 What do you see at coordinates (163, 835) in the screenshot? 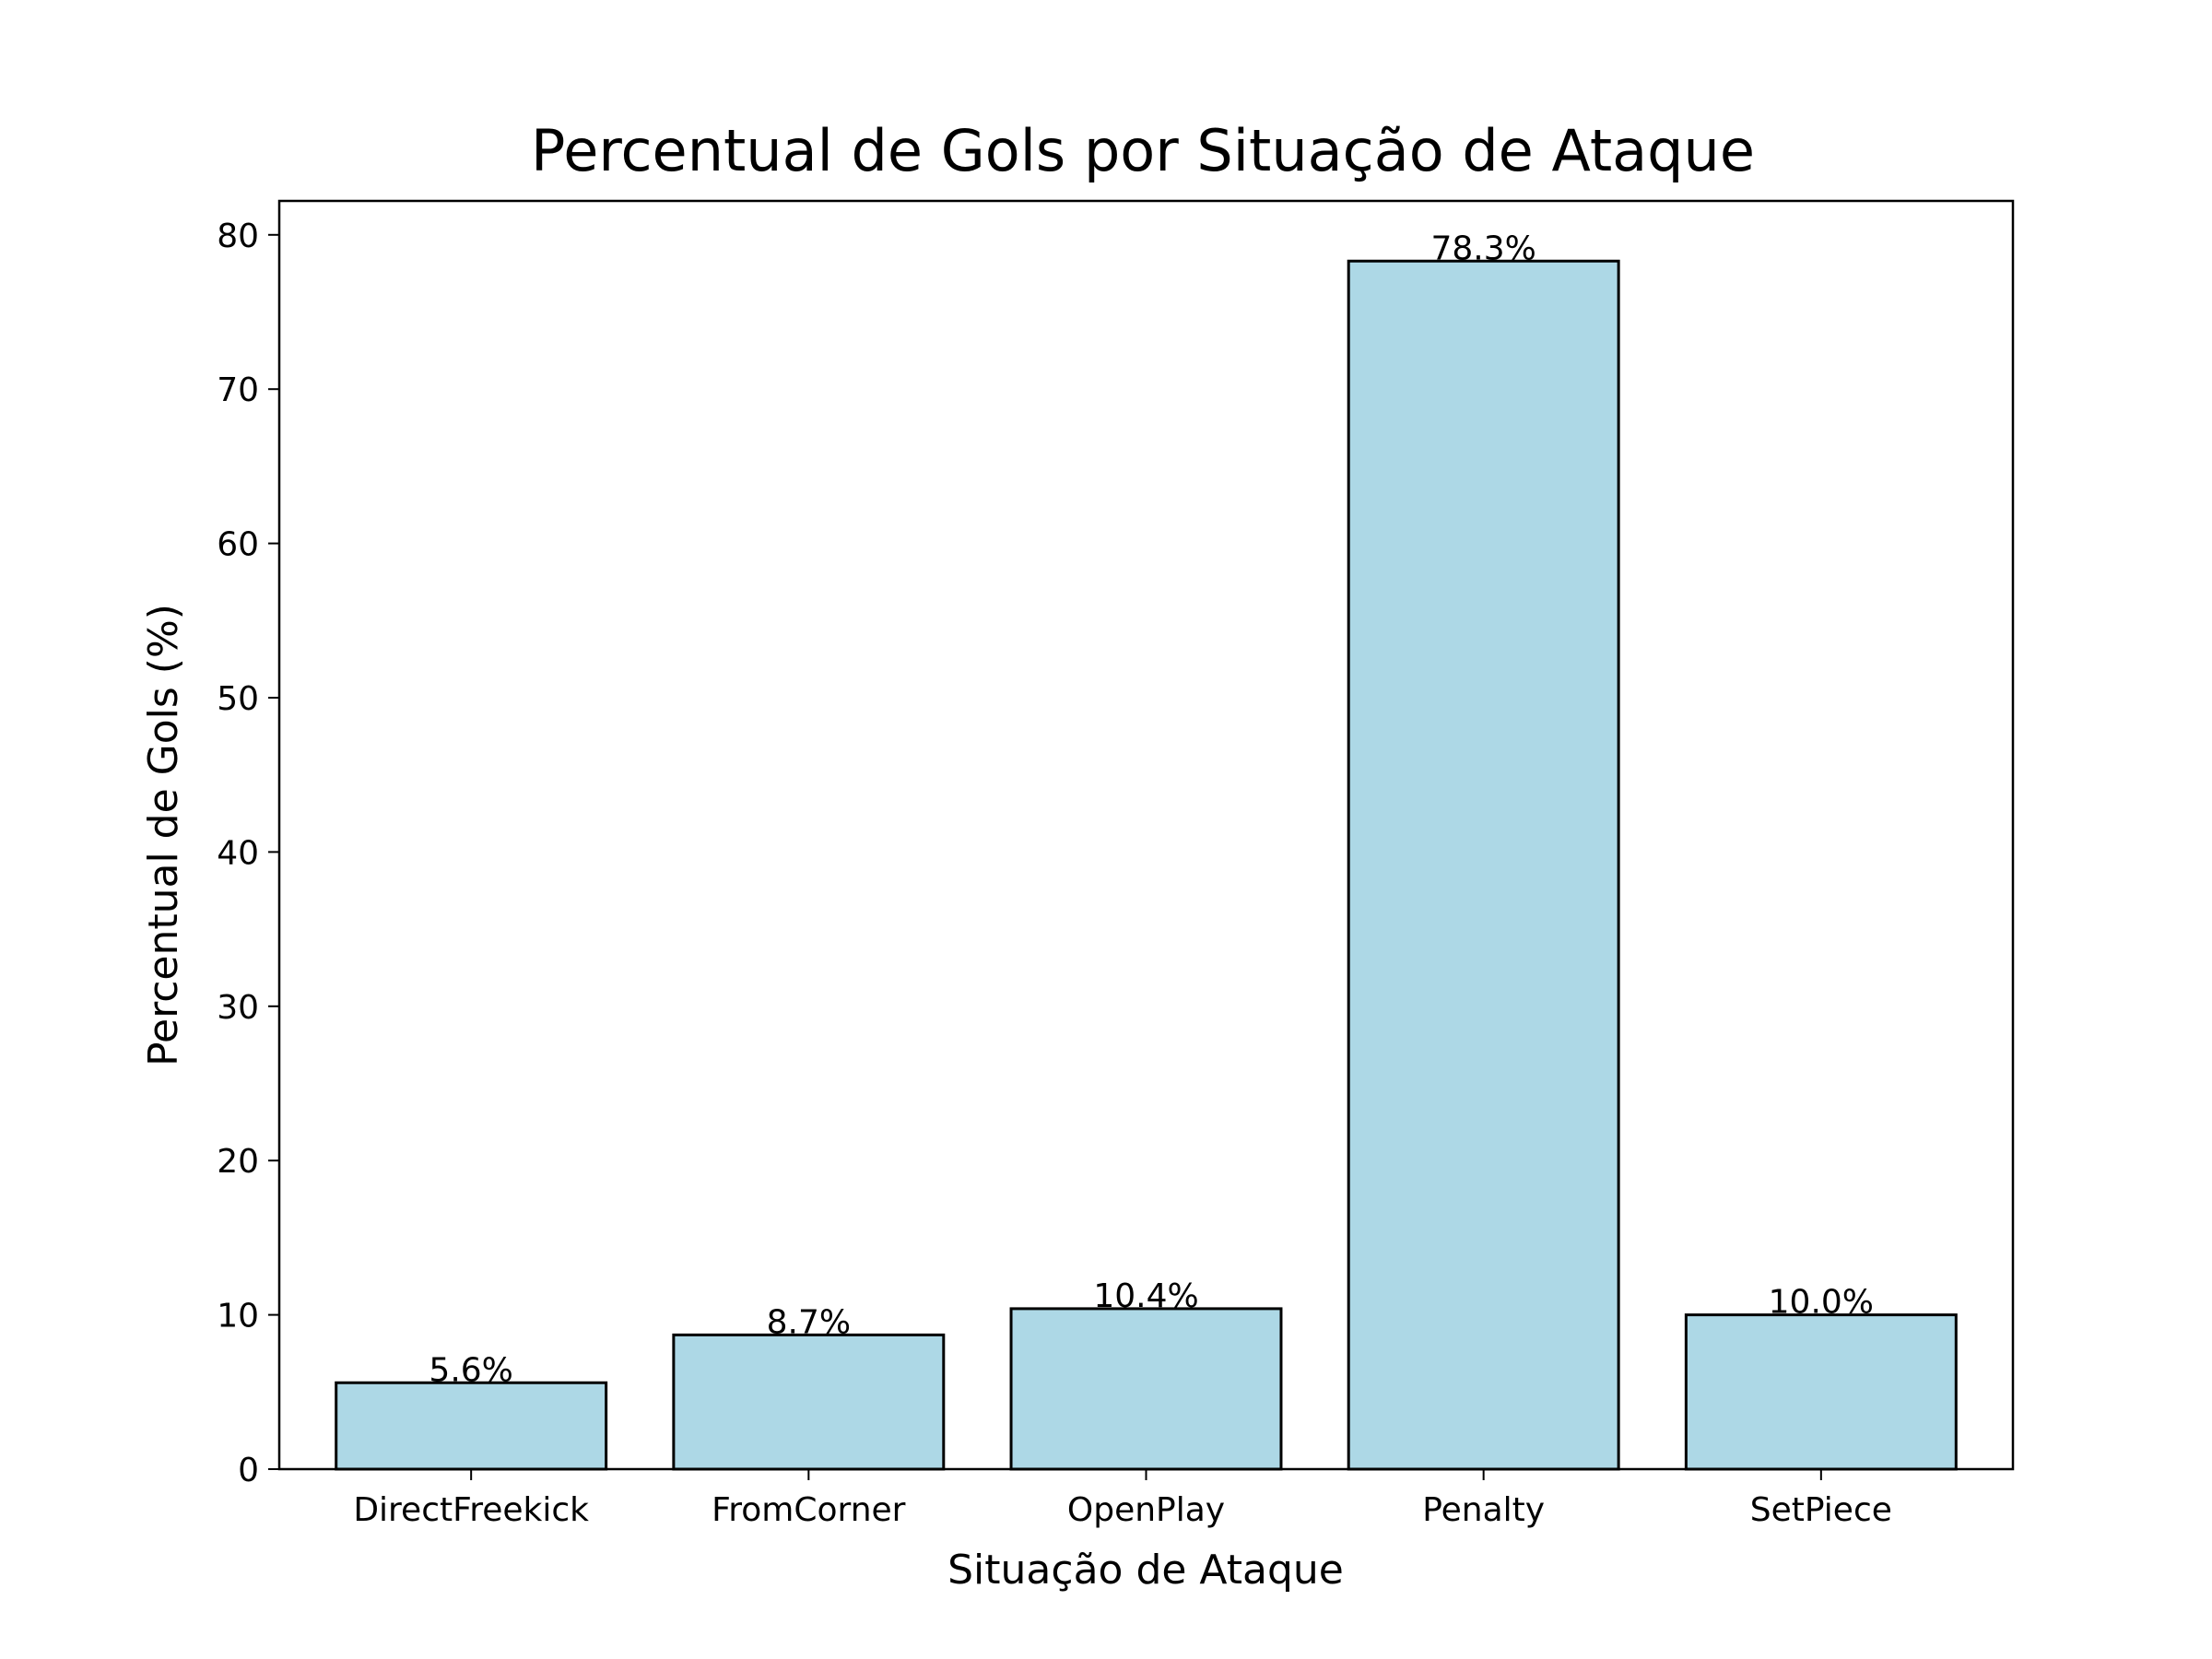
I see `y-axis-label: Percentual de Gols (%)` at bounding box center [163, 835].